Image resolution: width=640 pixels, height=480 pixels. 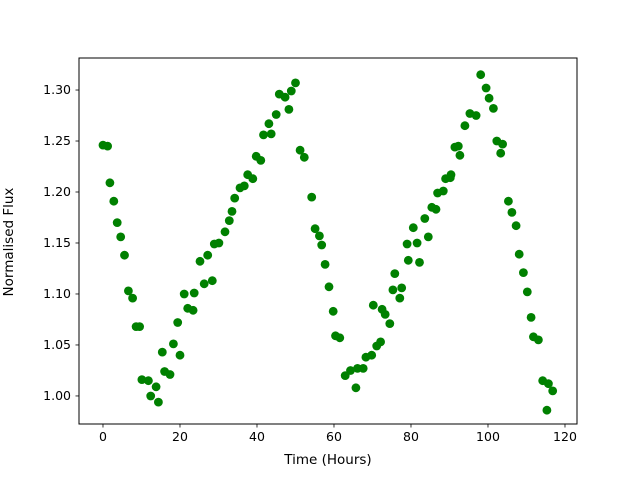 I want to click on x-tick-label: 120, so click(x=565, y=436).